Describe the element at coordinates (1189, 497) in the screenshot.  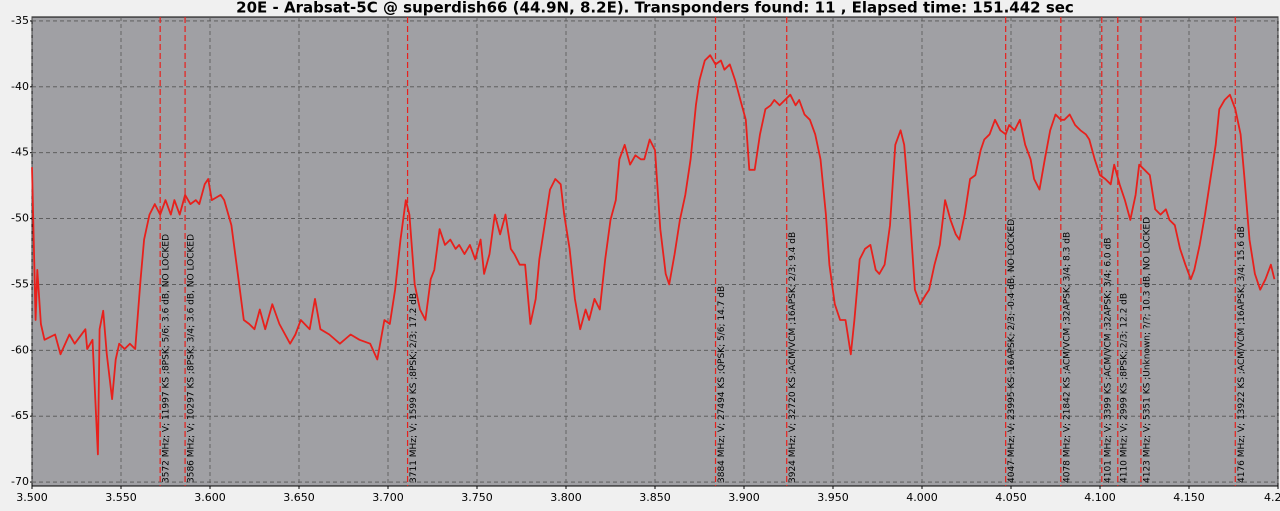
I see `x-tick-label: 4.150` at that location.